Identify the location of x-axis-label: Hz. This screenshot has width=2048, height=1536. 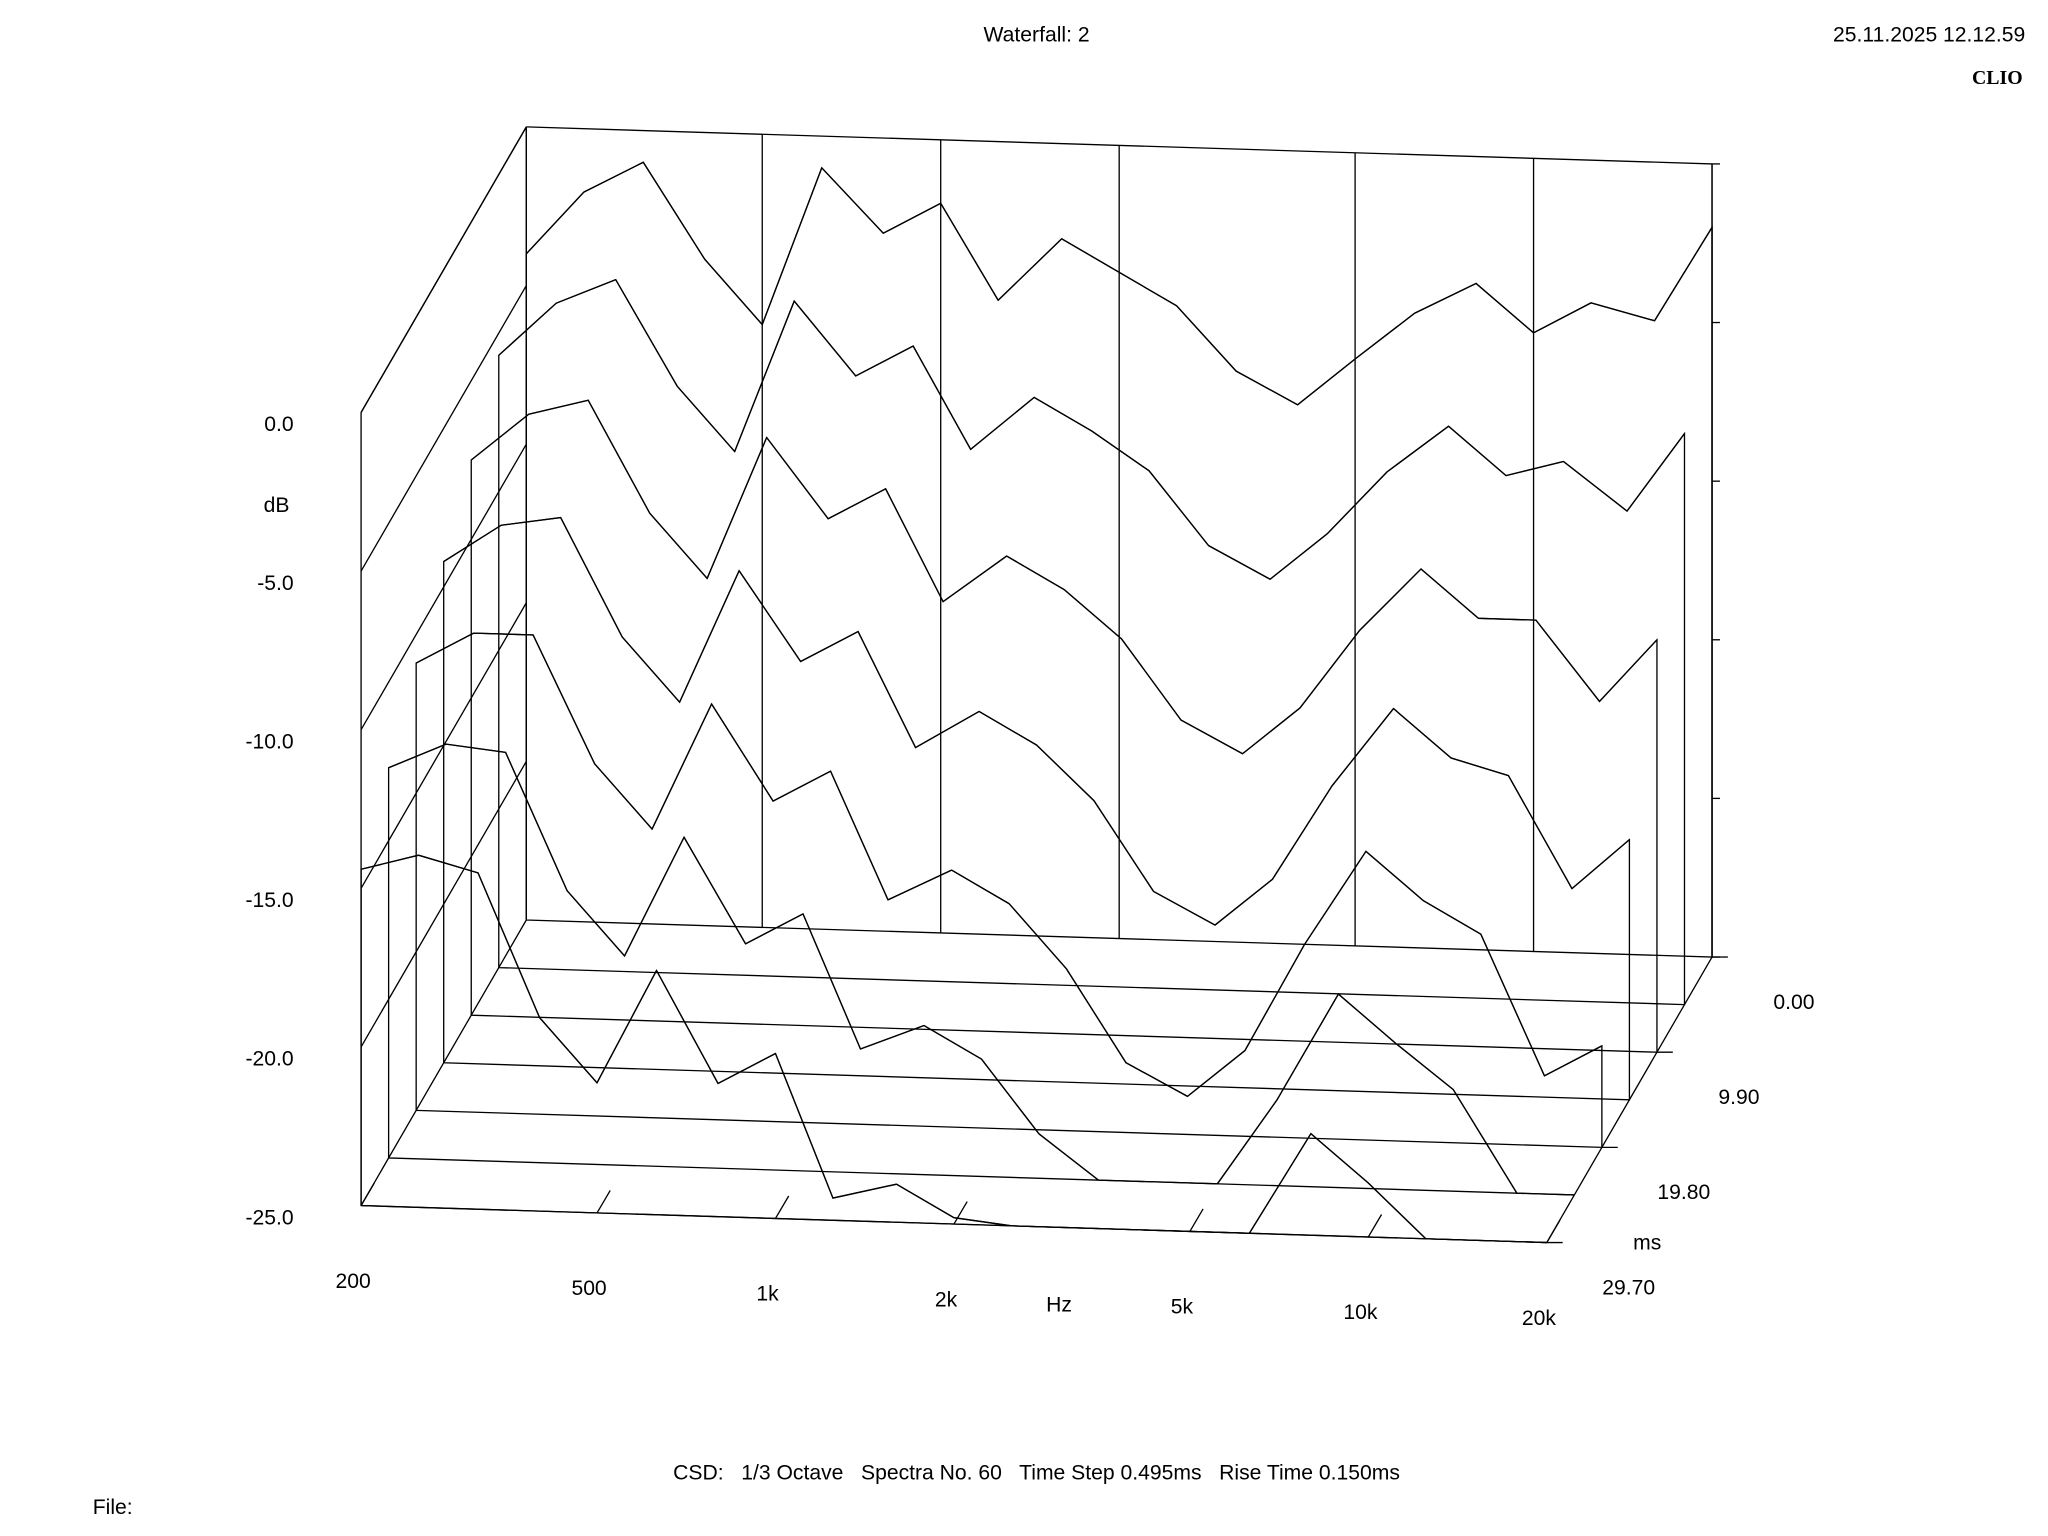
(1059, 1305).